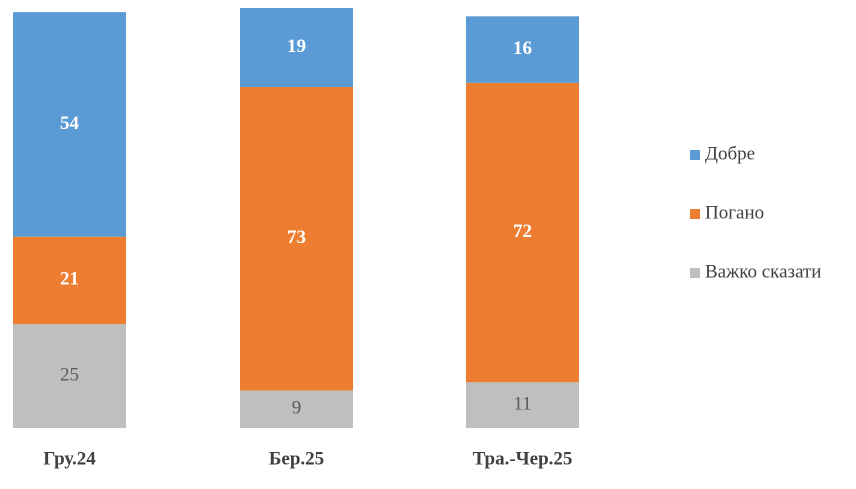  I want to click on x-tick-label: Гру.24, so click(69, 458).